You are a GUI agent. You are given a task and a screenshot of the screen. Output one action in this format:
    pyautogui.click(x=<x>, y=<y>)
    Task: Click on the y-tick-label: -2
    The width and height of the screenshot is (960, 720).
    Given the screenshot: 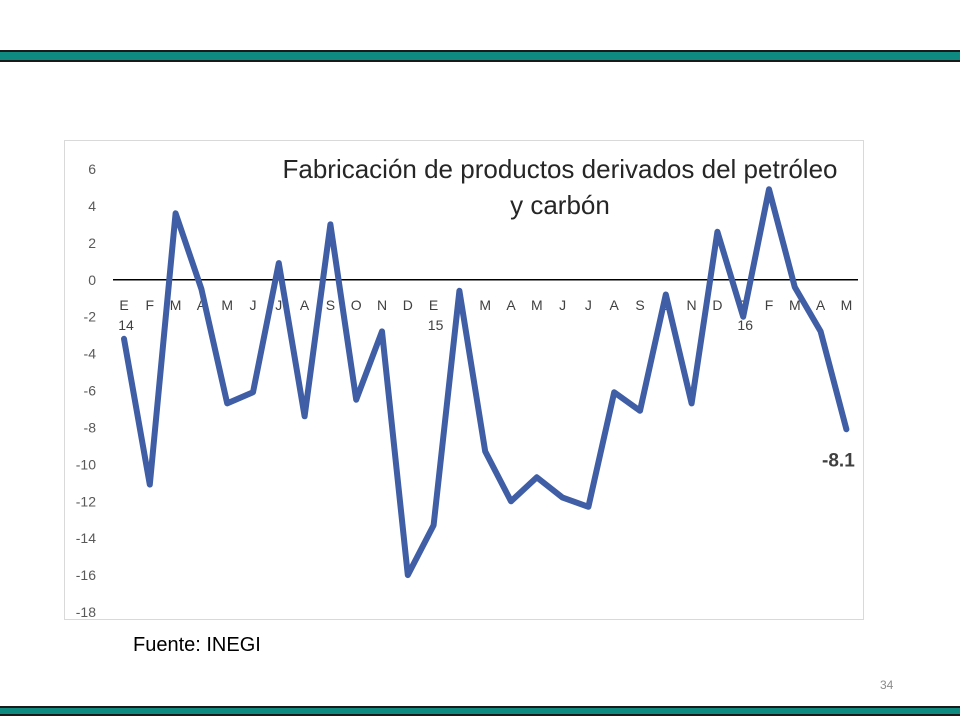 What is the action you would take?
    pyautogui.click(x=90, y=317)
    